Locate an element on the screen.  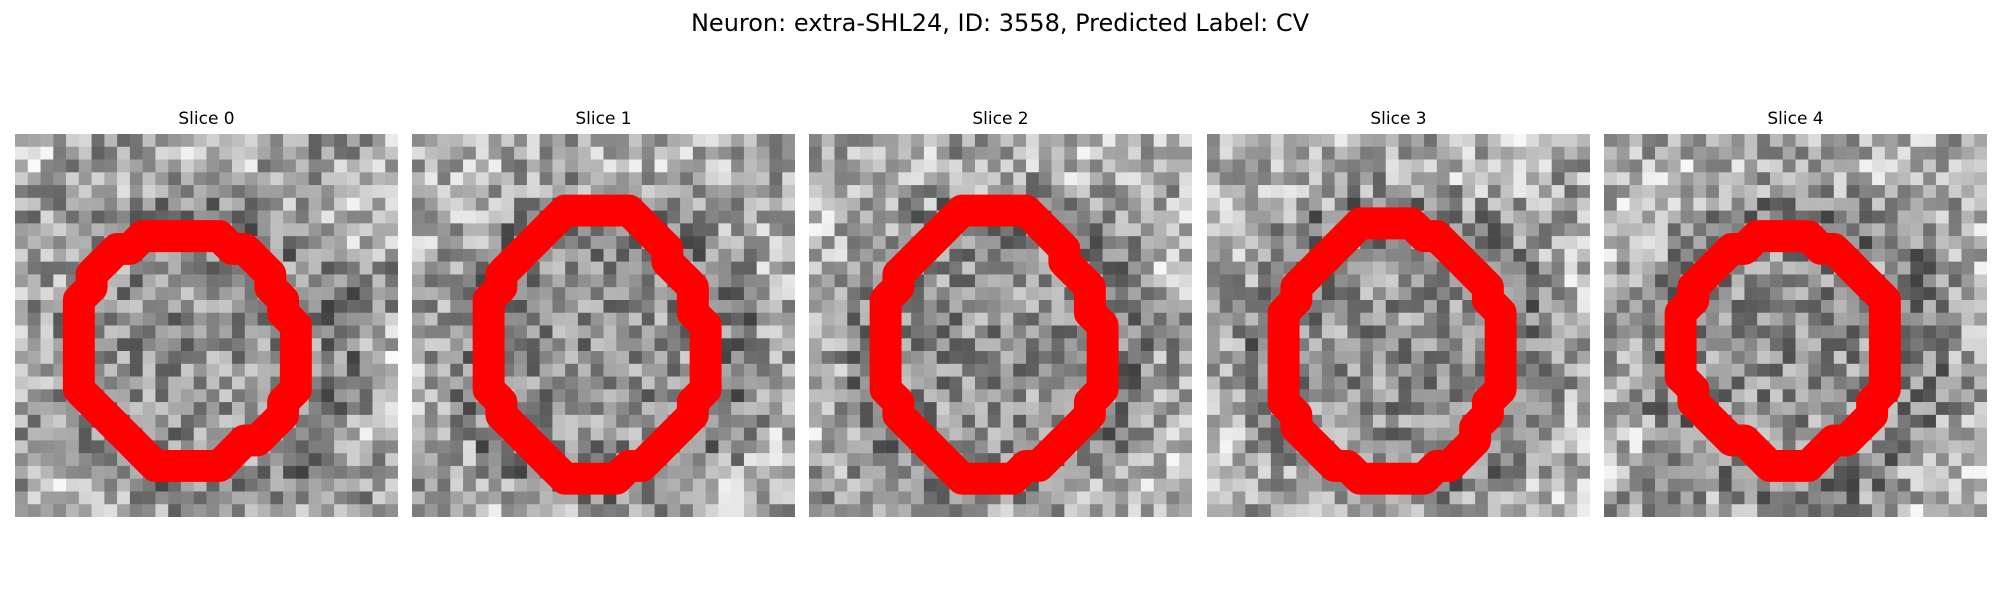
panel-slice-2: Slice 2 is located at coordinates (1000, 313).